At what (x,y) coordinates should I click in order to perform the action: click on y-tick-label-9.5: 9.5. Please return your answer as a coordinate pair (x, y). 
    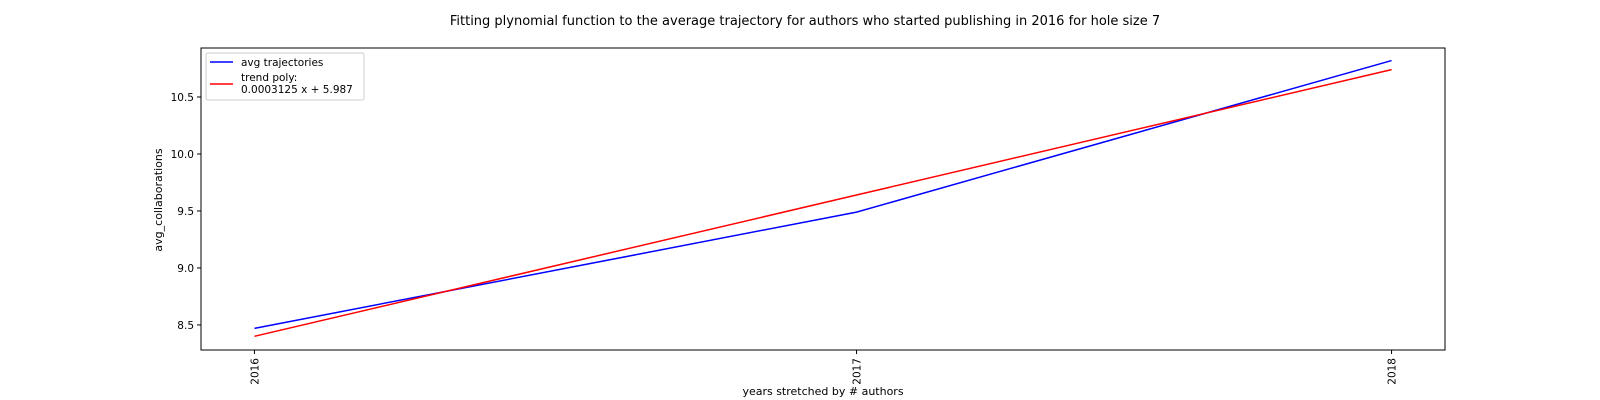
    Looking at the image, I should click on (185, 212).